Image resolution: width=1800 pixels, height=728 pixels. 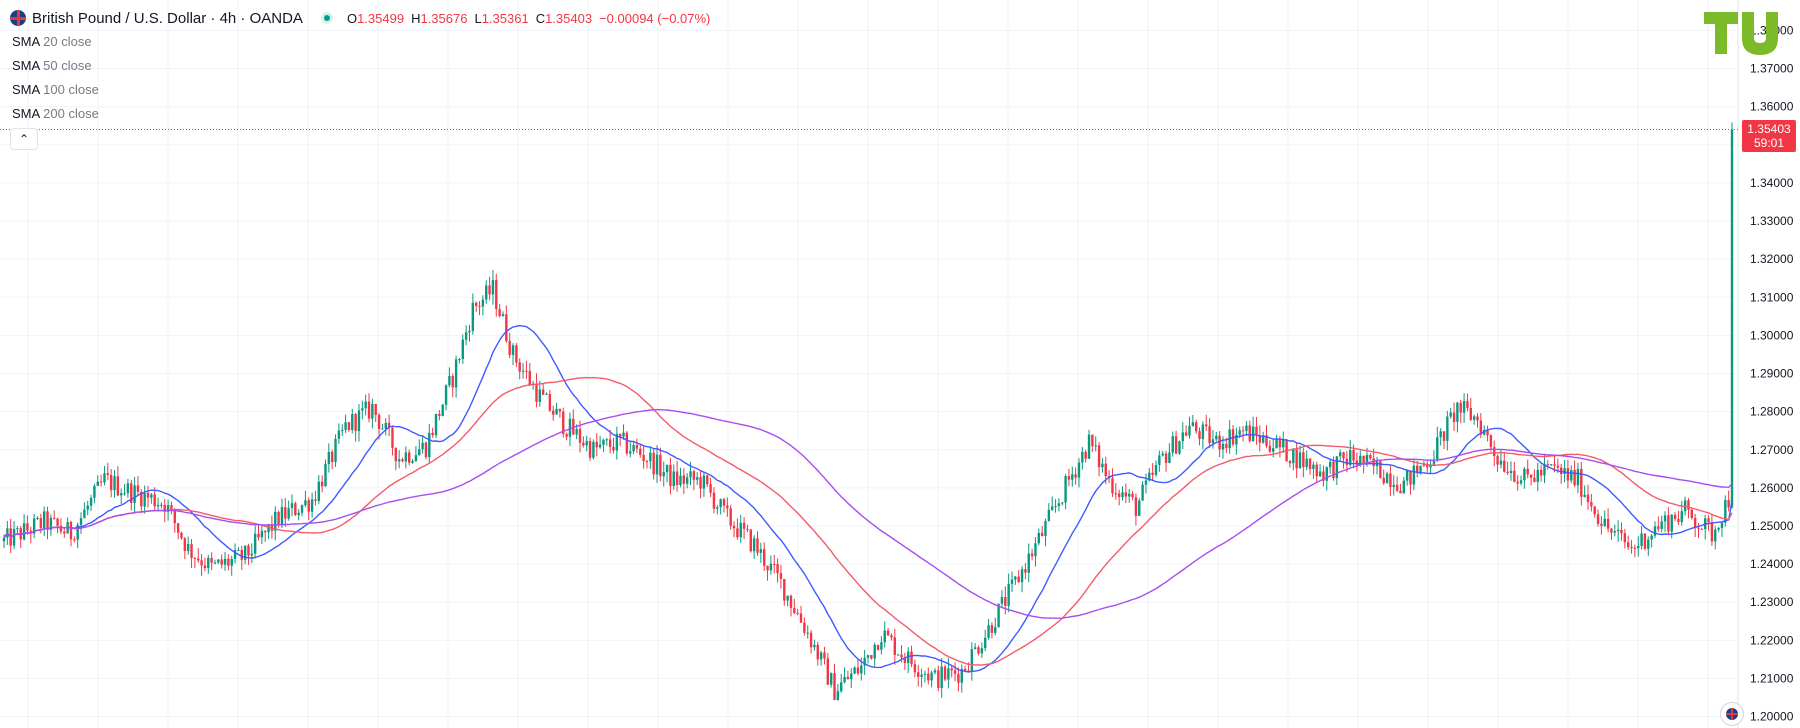 What do you see at coordinates (167, 18) in the screenshot?
I see `symbol-title: British Pound / U.S. Dollar · 4h · OANDA` at bounding box center [167, 18].